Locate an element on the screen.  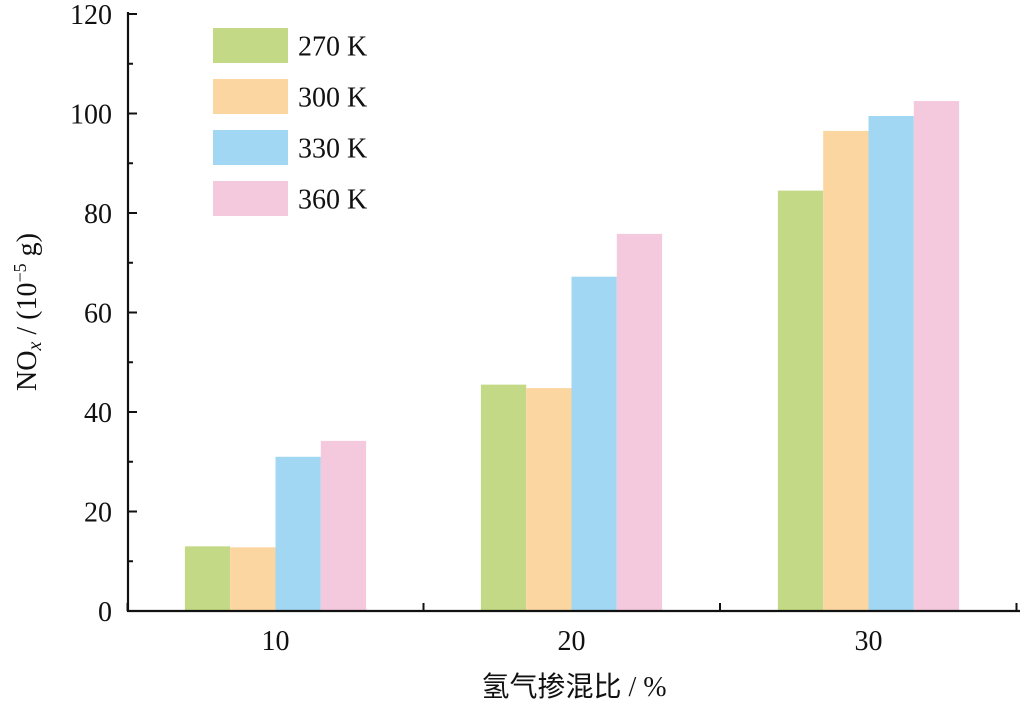
legend-swatch-330k is located at coordinates (250, 147).